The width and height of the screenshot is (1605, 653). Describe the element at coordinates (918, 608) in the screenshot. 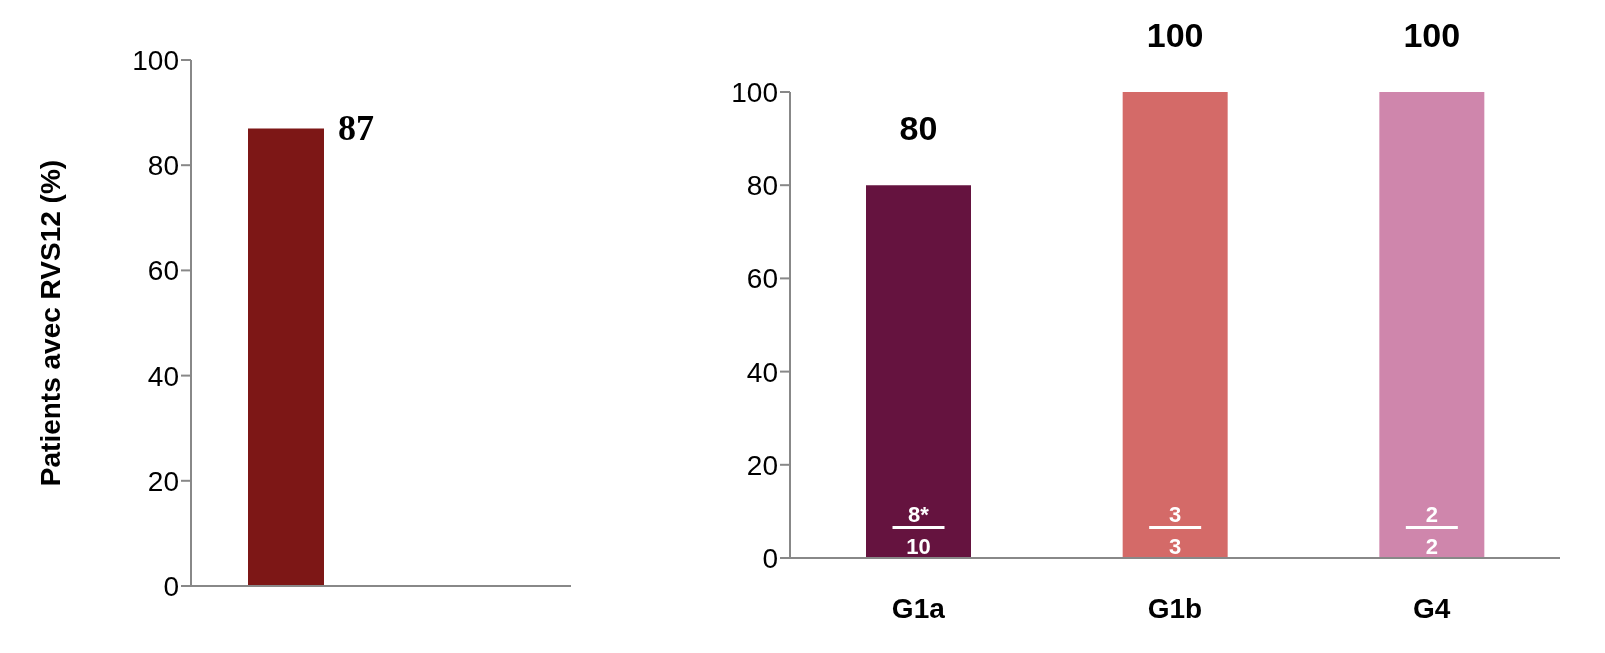

I see `x-tick-label: G1a` at that location.